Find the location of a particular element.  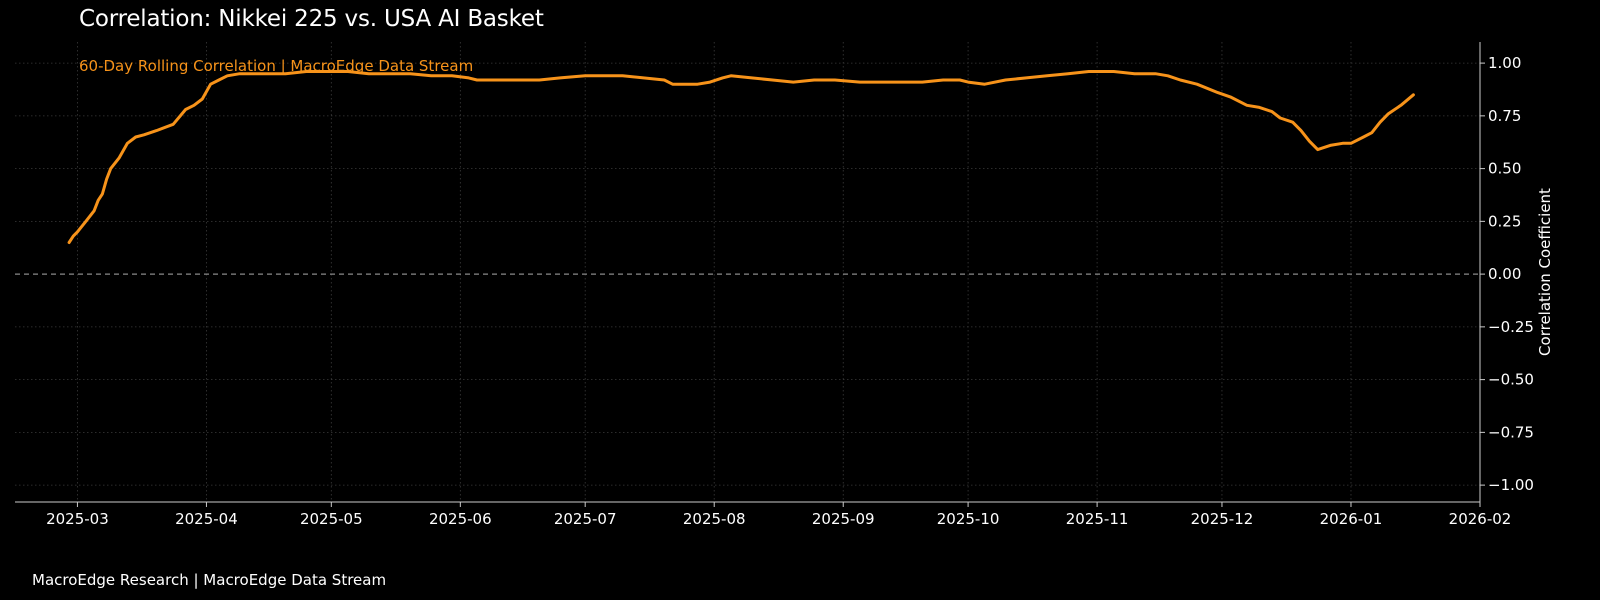

x-tick-label: 2025-06 is located at coordinates (460, 519).